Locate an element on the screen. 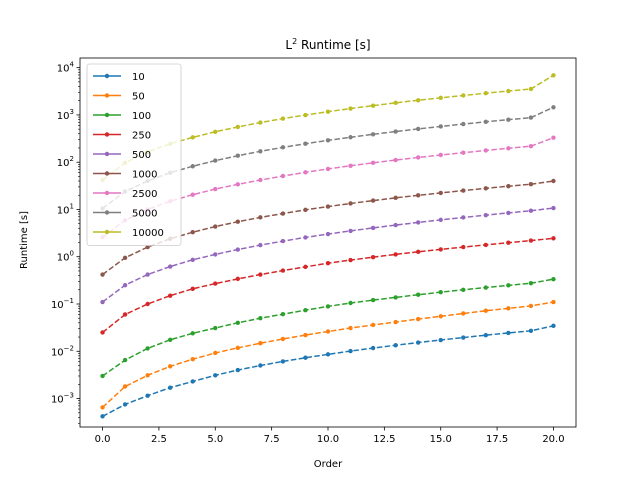  legend-entry-2500: 2500 is located at coordinates (125, 194).